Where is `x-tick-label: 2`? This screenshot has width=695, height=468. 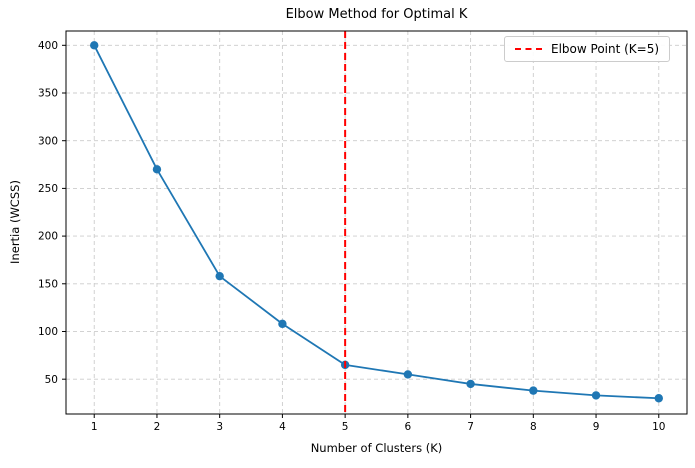 x-tick-label: 2 is located at coordinates (157, 427).